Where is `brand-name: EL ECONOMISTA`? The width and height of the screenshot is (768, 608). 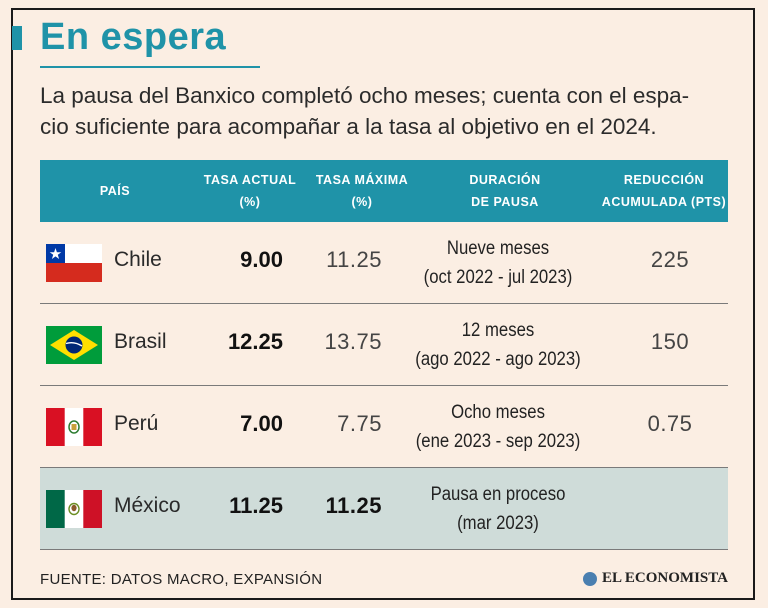
brand-name: EL ECONOMISTA is located at coordinates (665, 578).